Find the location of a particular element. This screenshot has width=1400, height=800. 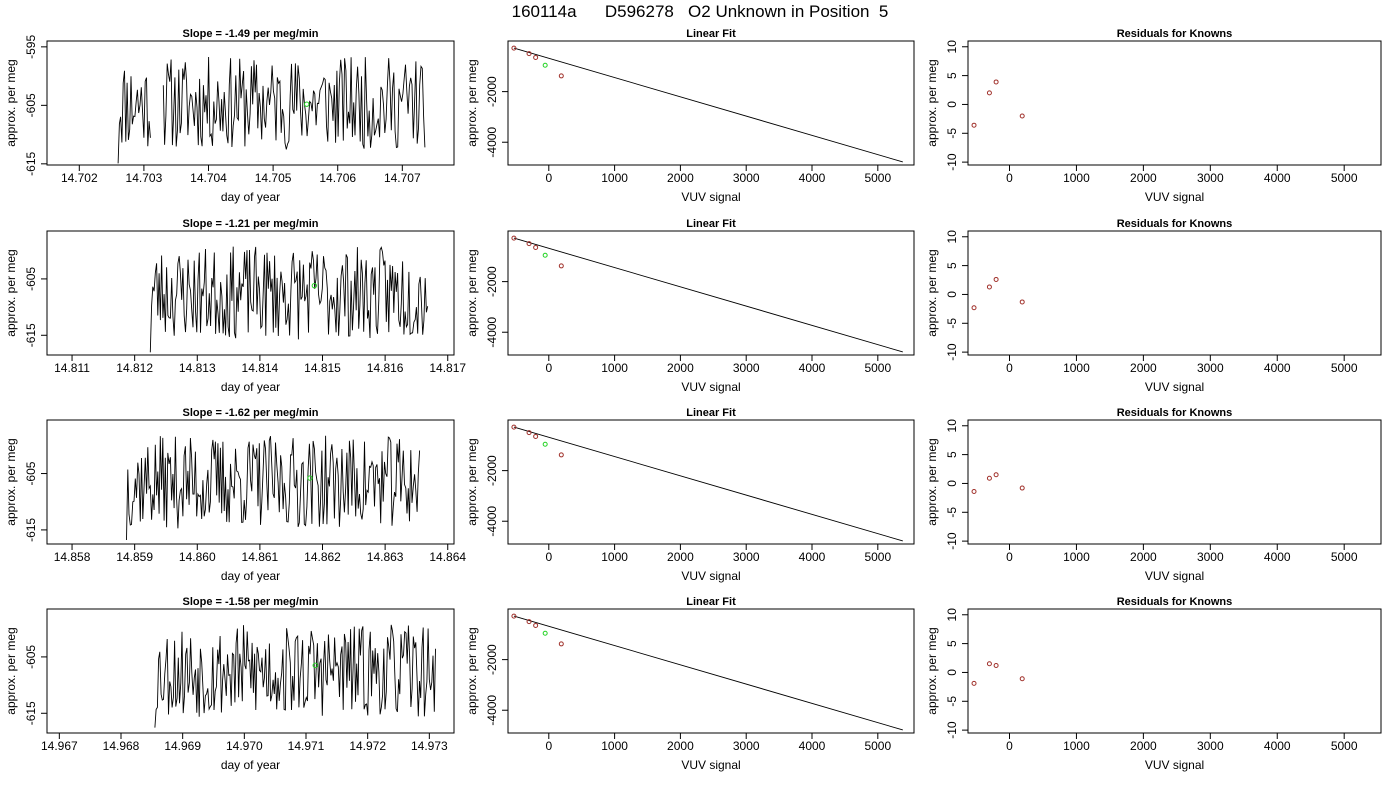

x-tick-label: 14.860 is located at coordinates (197, 557).